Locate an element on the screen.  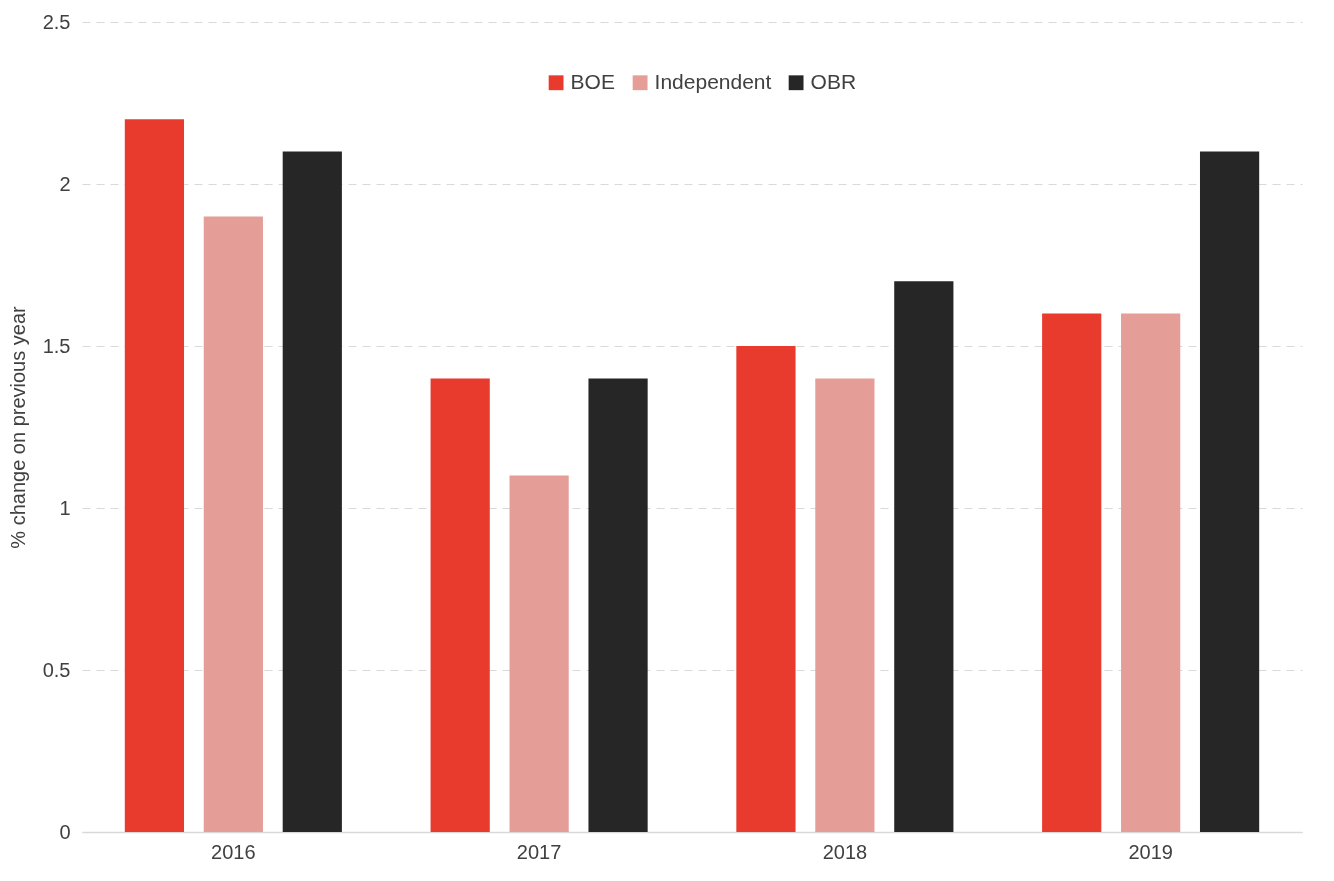
x-tick-label: 2018 is located at coordinates (845, 851).